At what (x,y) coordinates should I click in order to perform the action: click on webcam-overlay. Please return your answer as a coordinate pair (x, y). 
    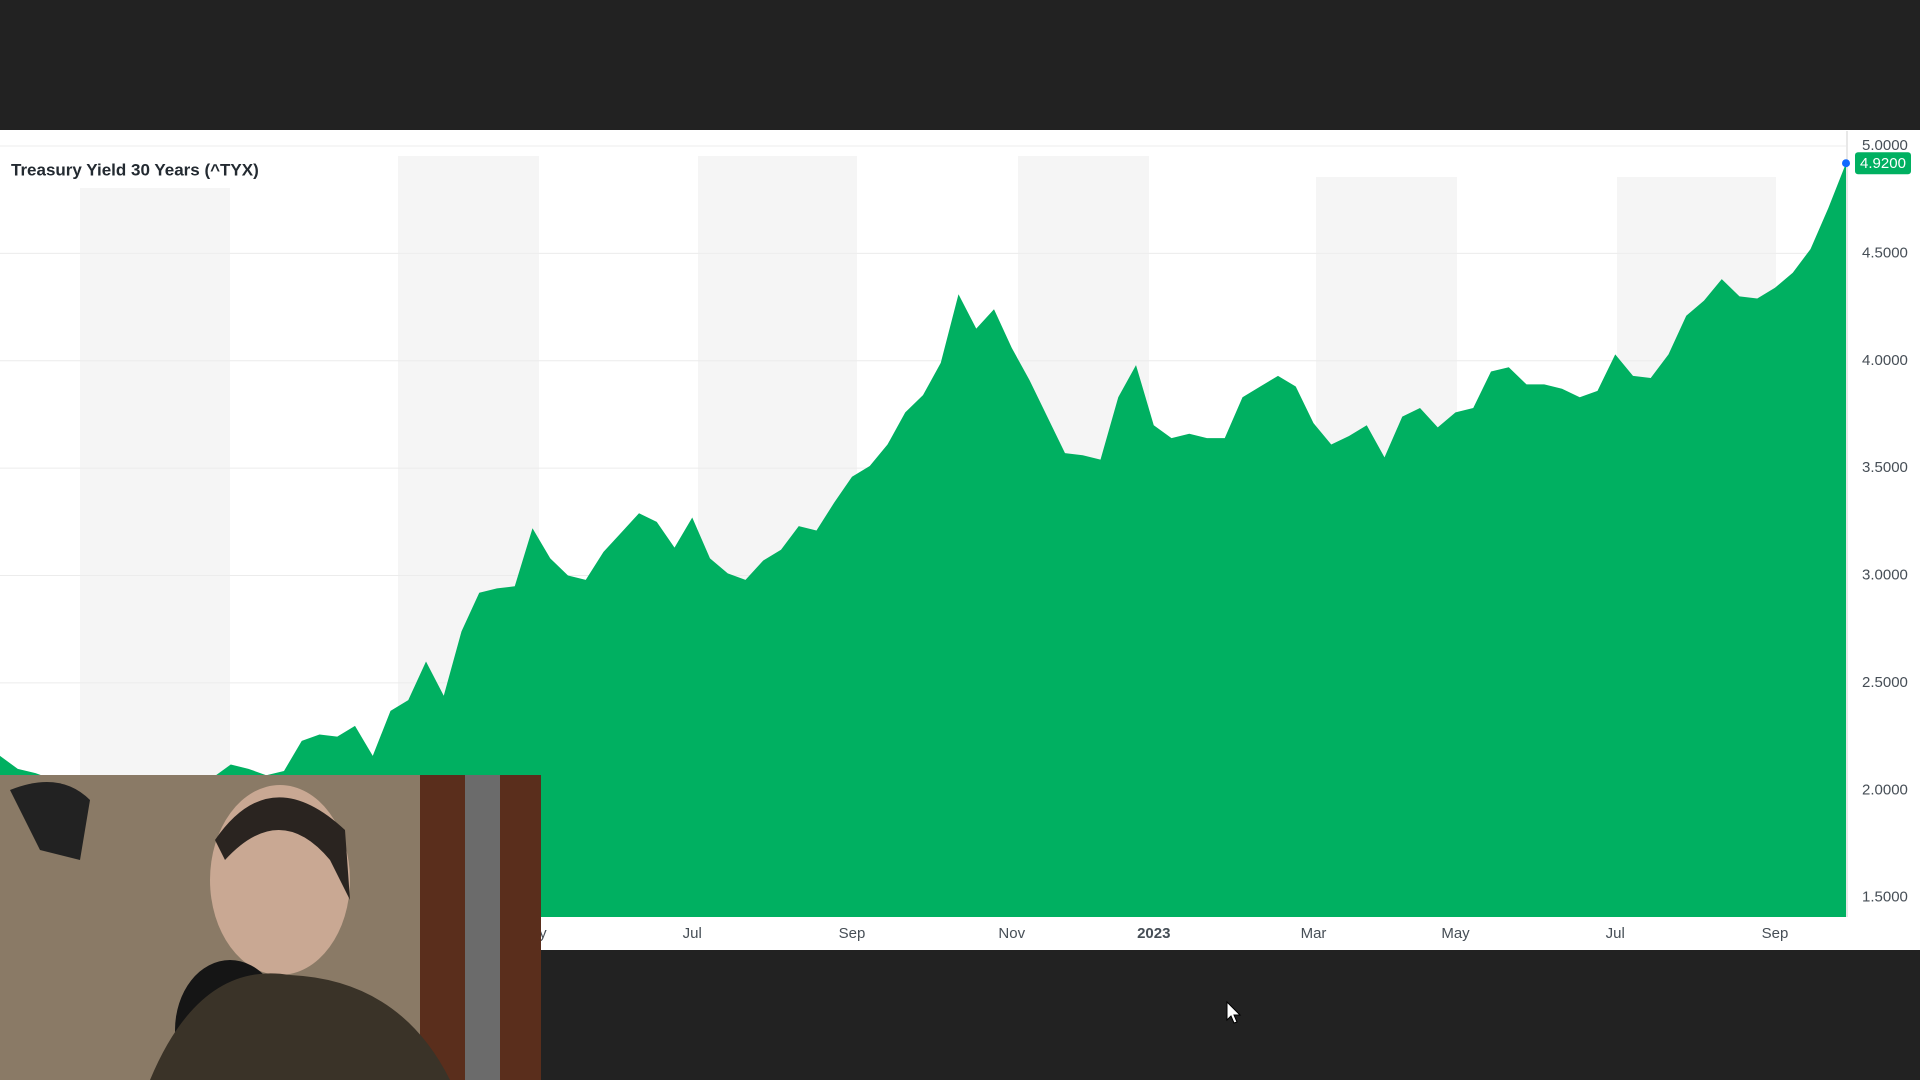
    Looking at the image, I should click on (270, 927).